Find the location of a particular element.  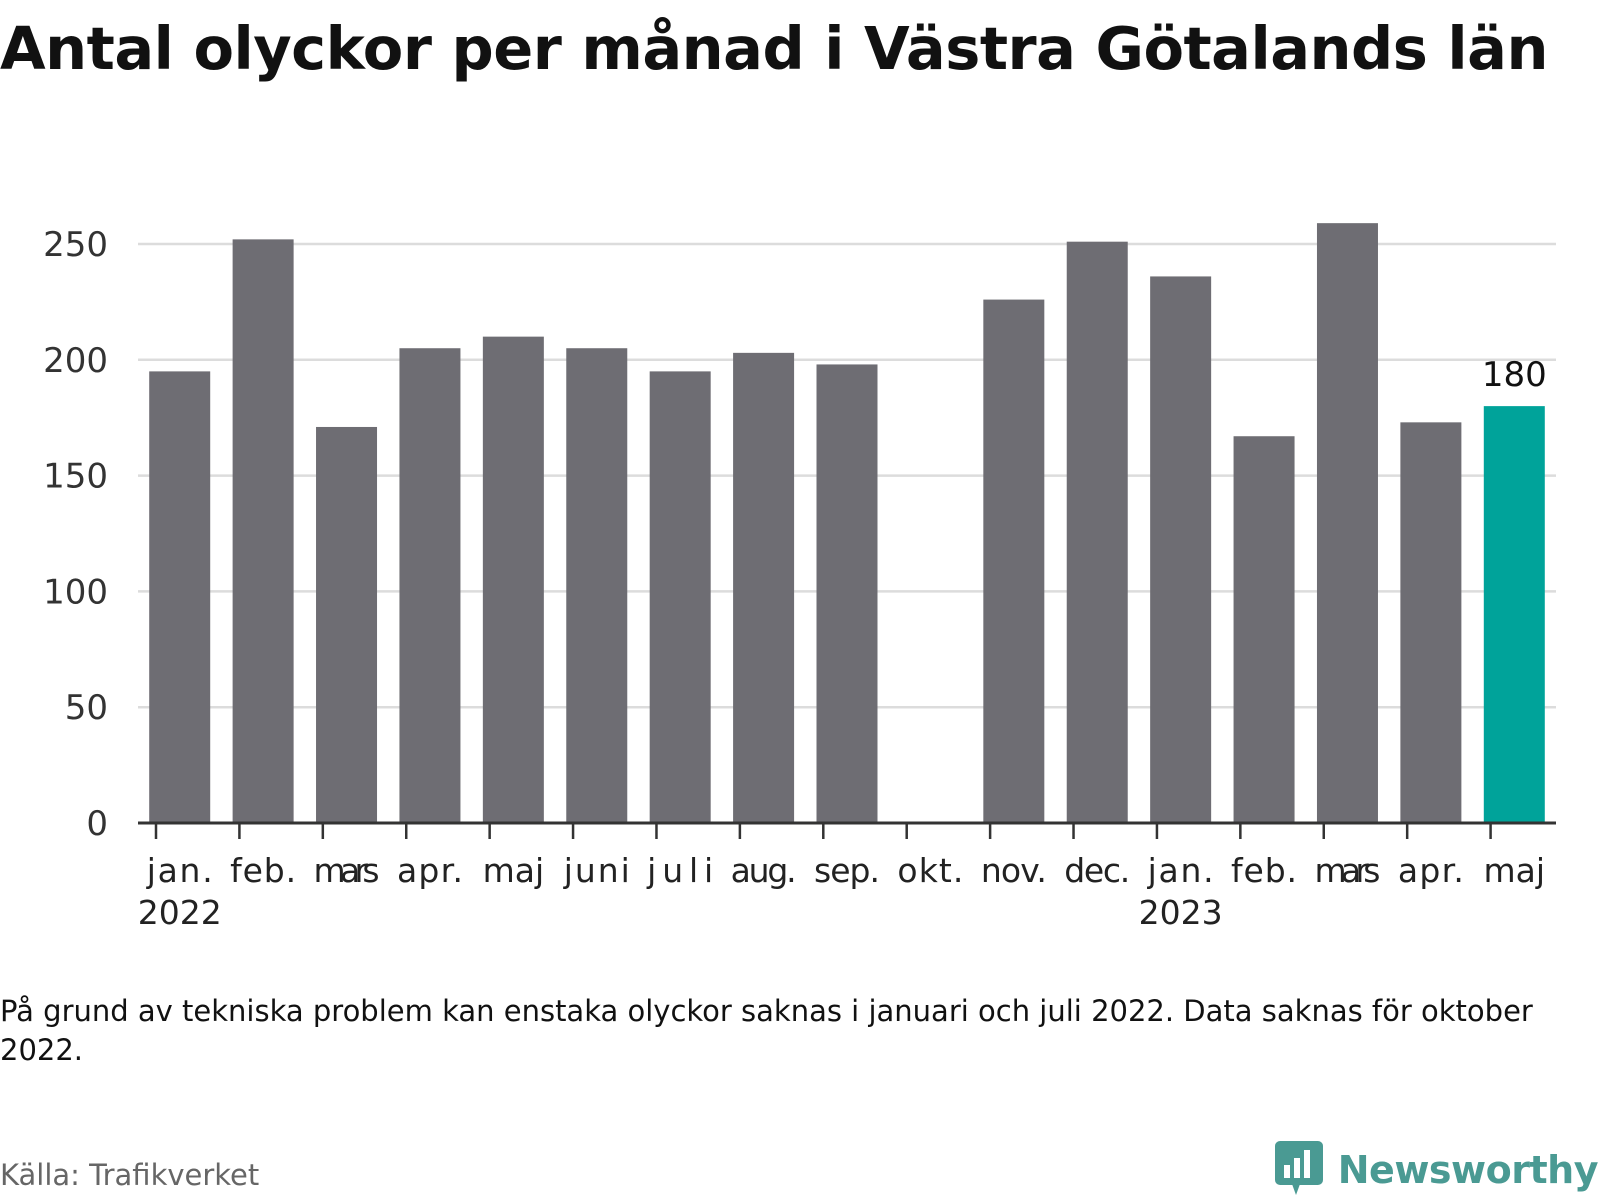

x-tick-label: juli is located at coordinates (679, 870).